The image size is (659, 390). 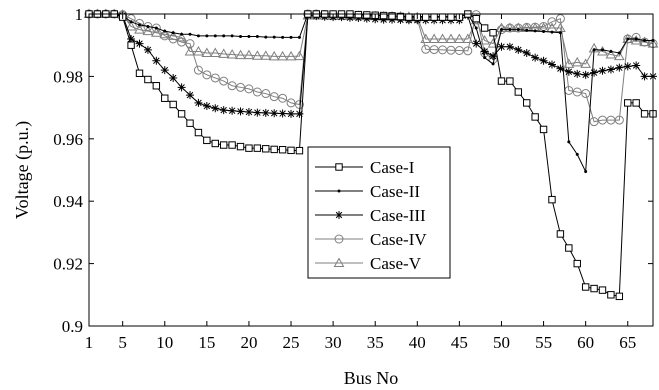 I want to click on x-tick-label: 25, so click(x=291, y=342).